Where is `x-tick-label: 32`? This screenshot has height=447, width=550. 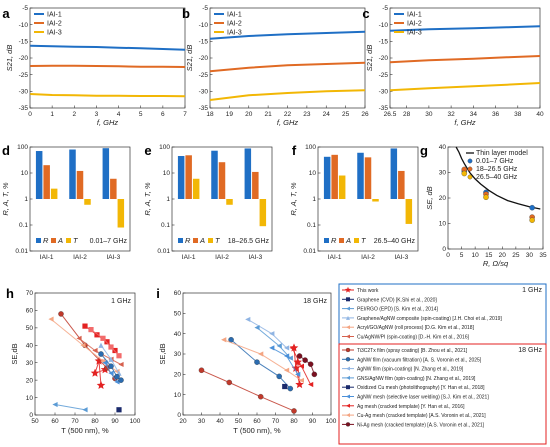 x-tick-label: 32 is located at coordinates (451, 114).